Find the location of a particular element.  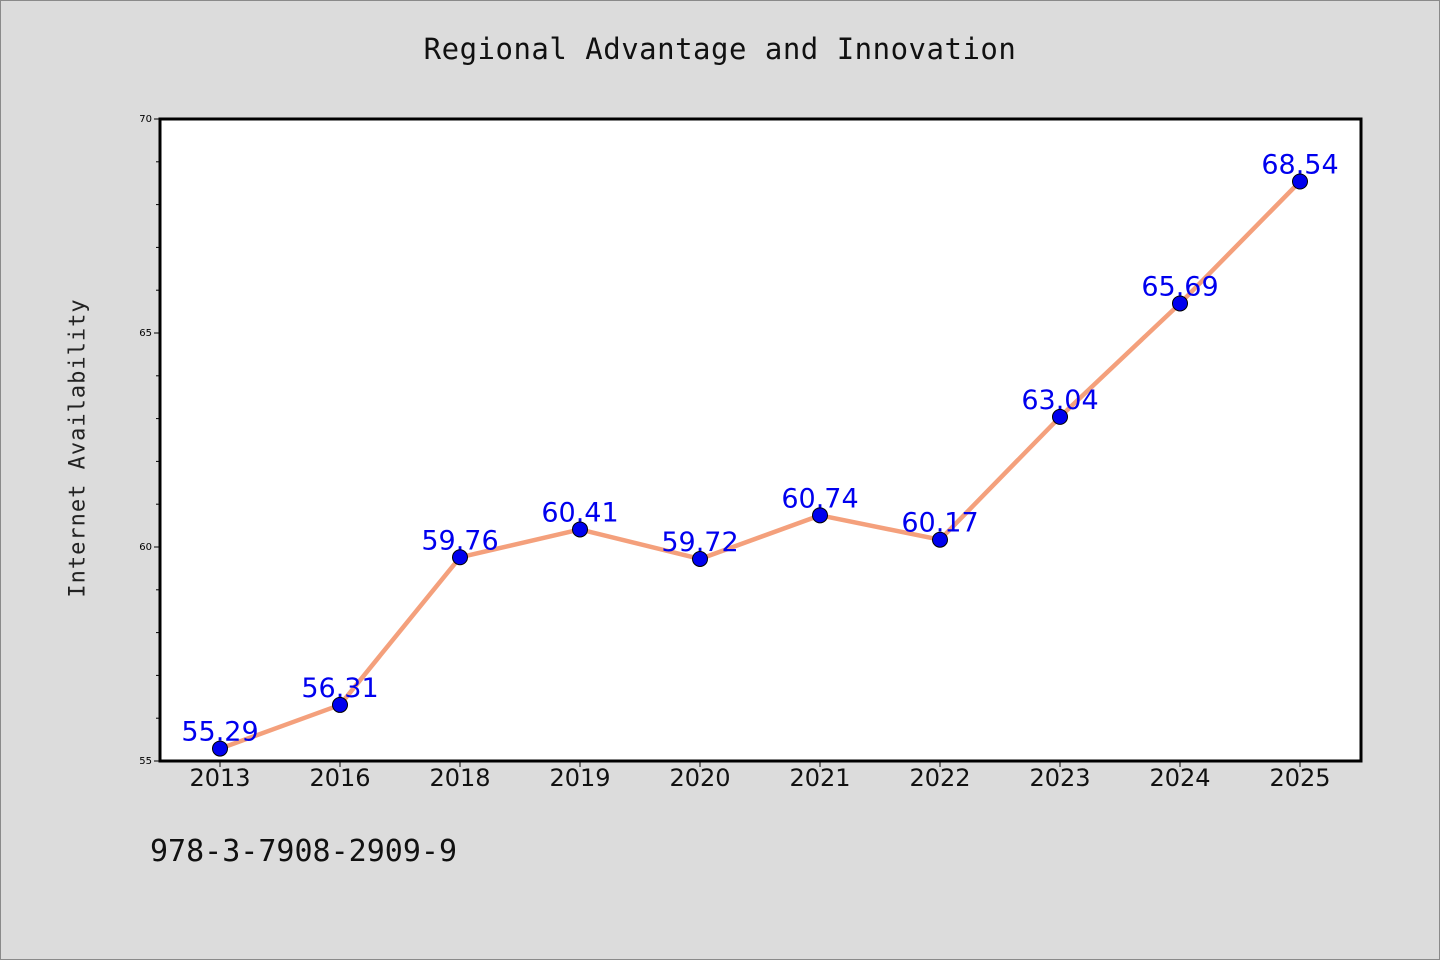

data-label: 59.76 is located at coordinates (459, 540).